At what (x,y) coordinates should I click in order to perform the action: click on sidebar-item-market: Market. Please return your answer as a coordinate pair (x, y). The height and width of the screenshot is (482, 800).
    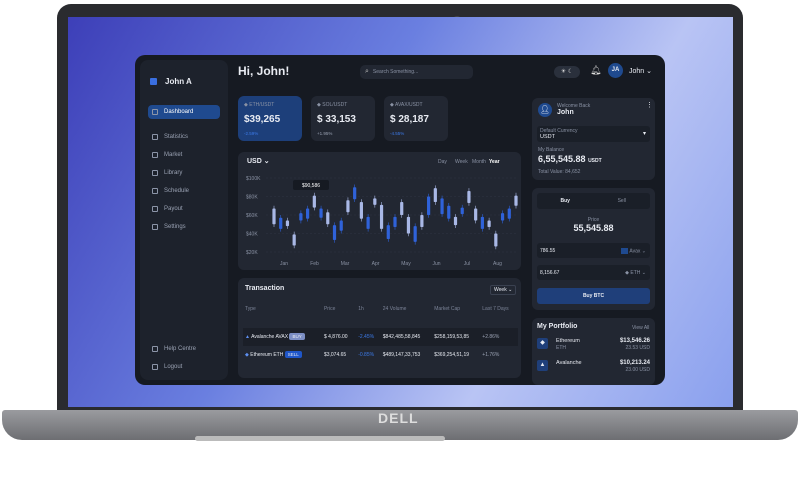
    Looking at the image, I should click on (184, 155).